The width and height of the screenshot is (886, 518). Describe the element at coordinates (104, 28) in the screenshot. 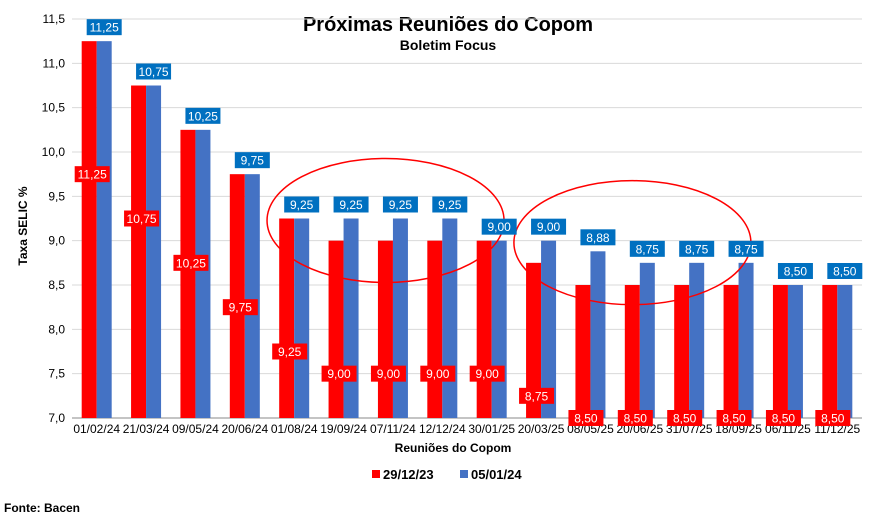

I see `data-label-series2: 11,25` at that location.